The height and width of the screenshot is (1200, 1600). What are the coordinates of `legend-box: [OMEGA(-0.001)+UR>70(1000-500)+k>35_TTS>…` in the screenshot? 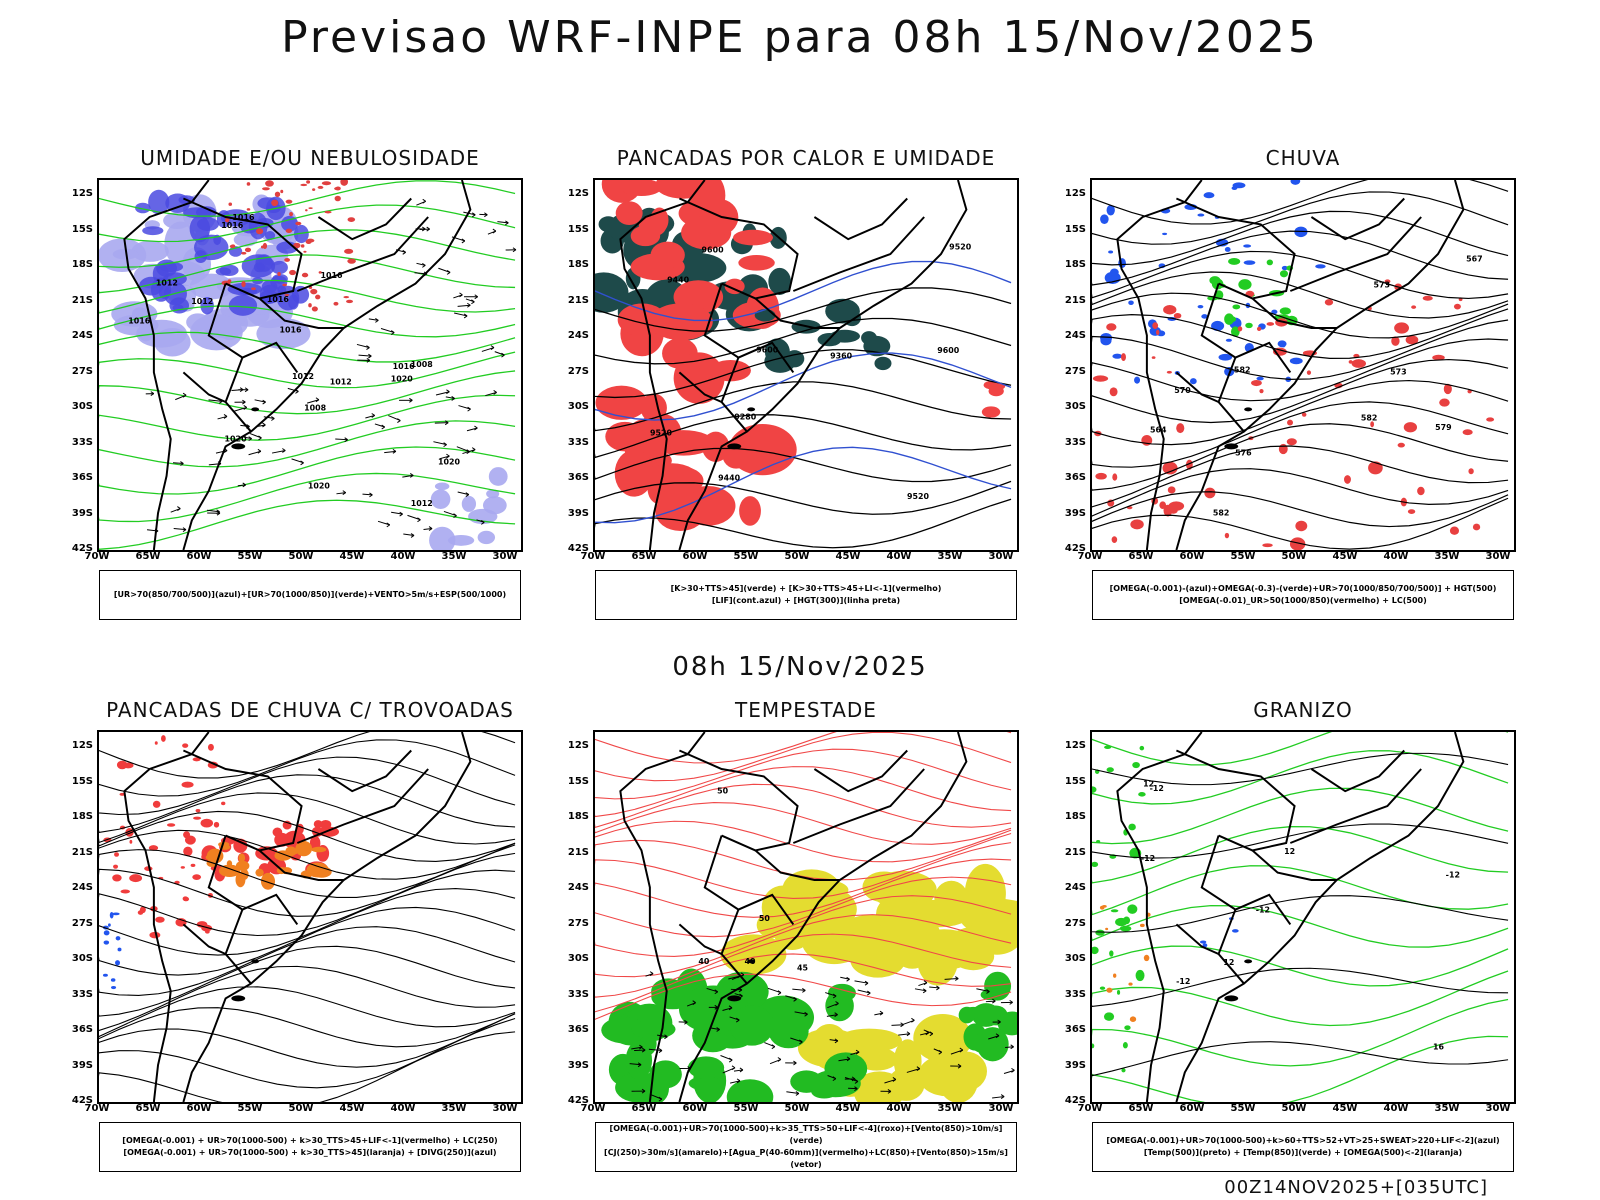 It's located at (806, 1147).